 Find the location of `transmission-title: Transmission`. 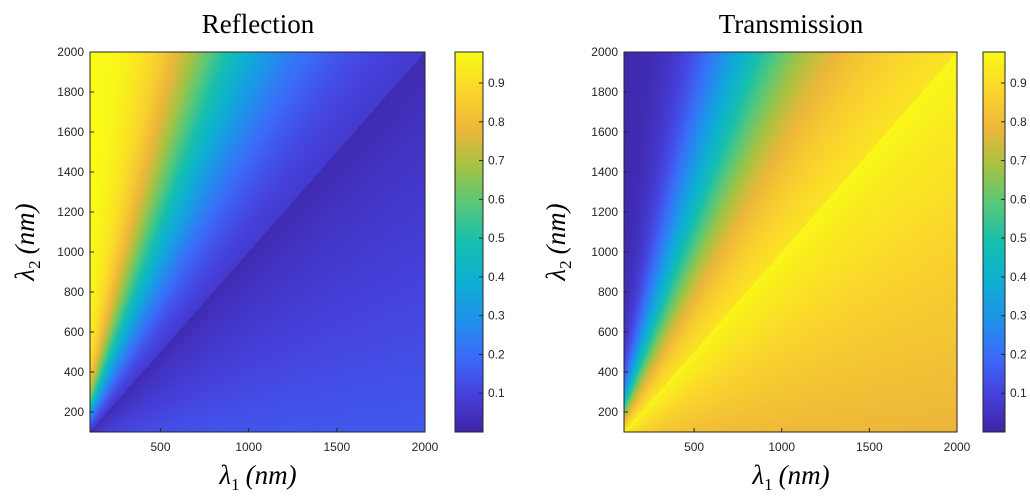

transmission-title: Transmission is located at coordinates (791, 24).